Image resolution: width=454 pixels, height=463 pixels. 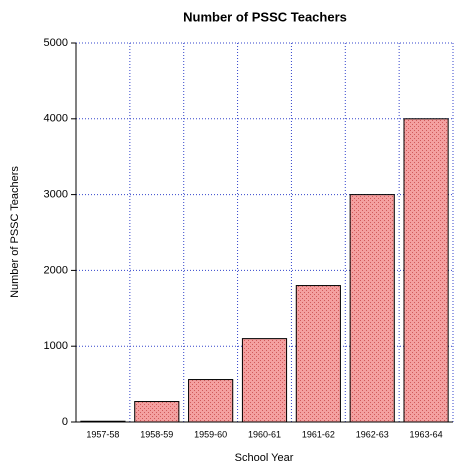 I want to click on x-tick-label: 1963-64, so click(x=426, y=434).